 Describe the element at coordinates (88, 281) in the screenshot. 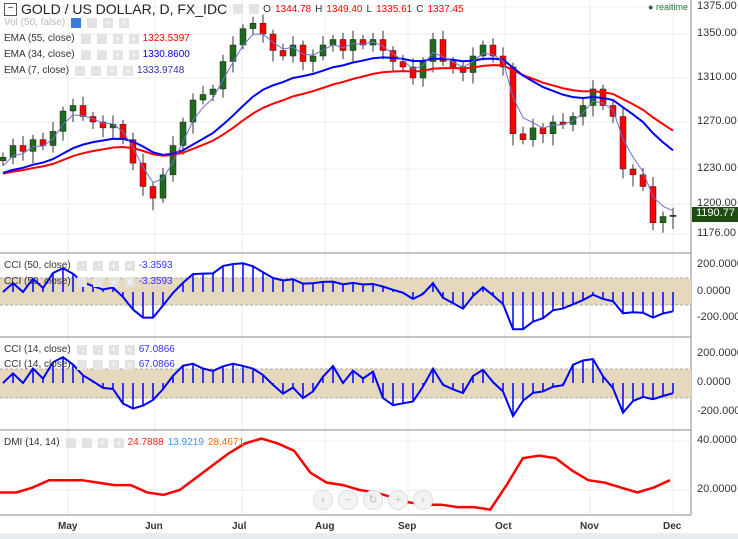

I see `legend-cci50-2: CCI (50, close) + × -3.3593` at that location.